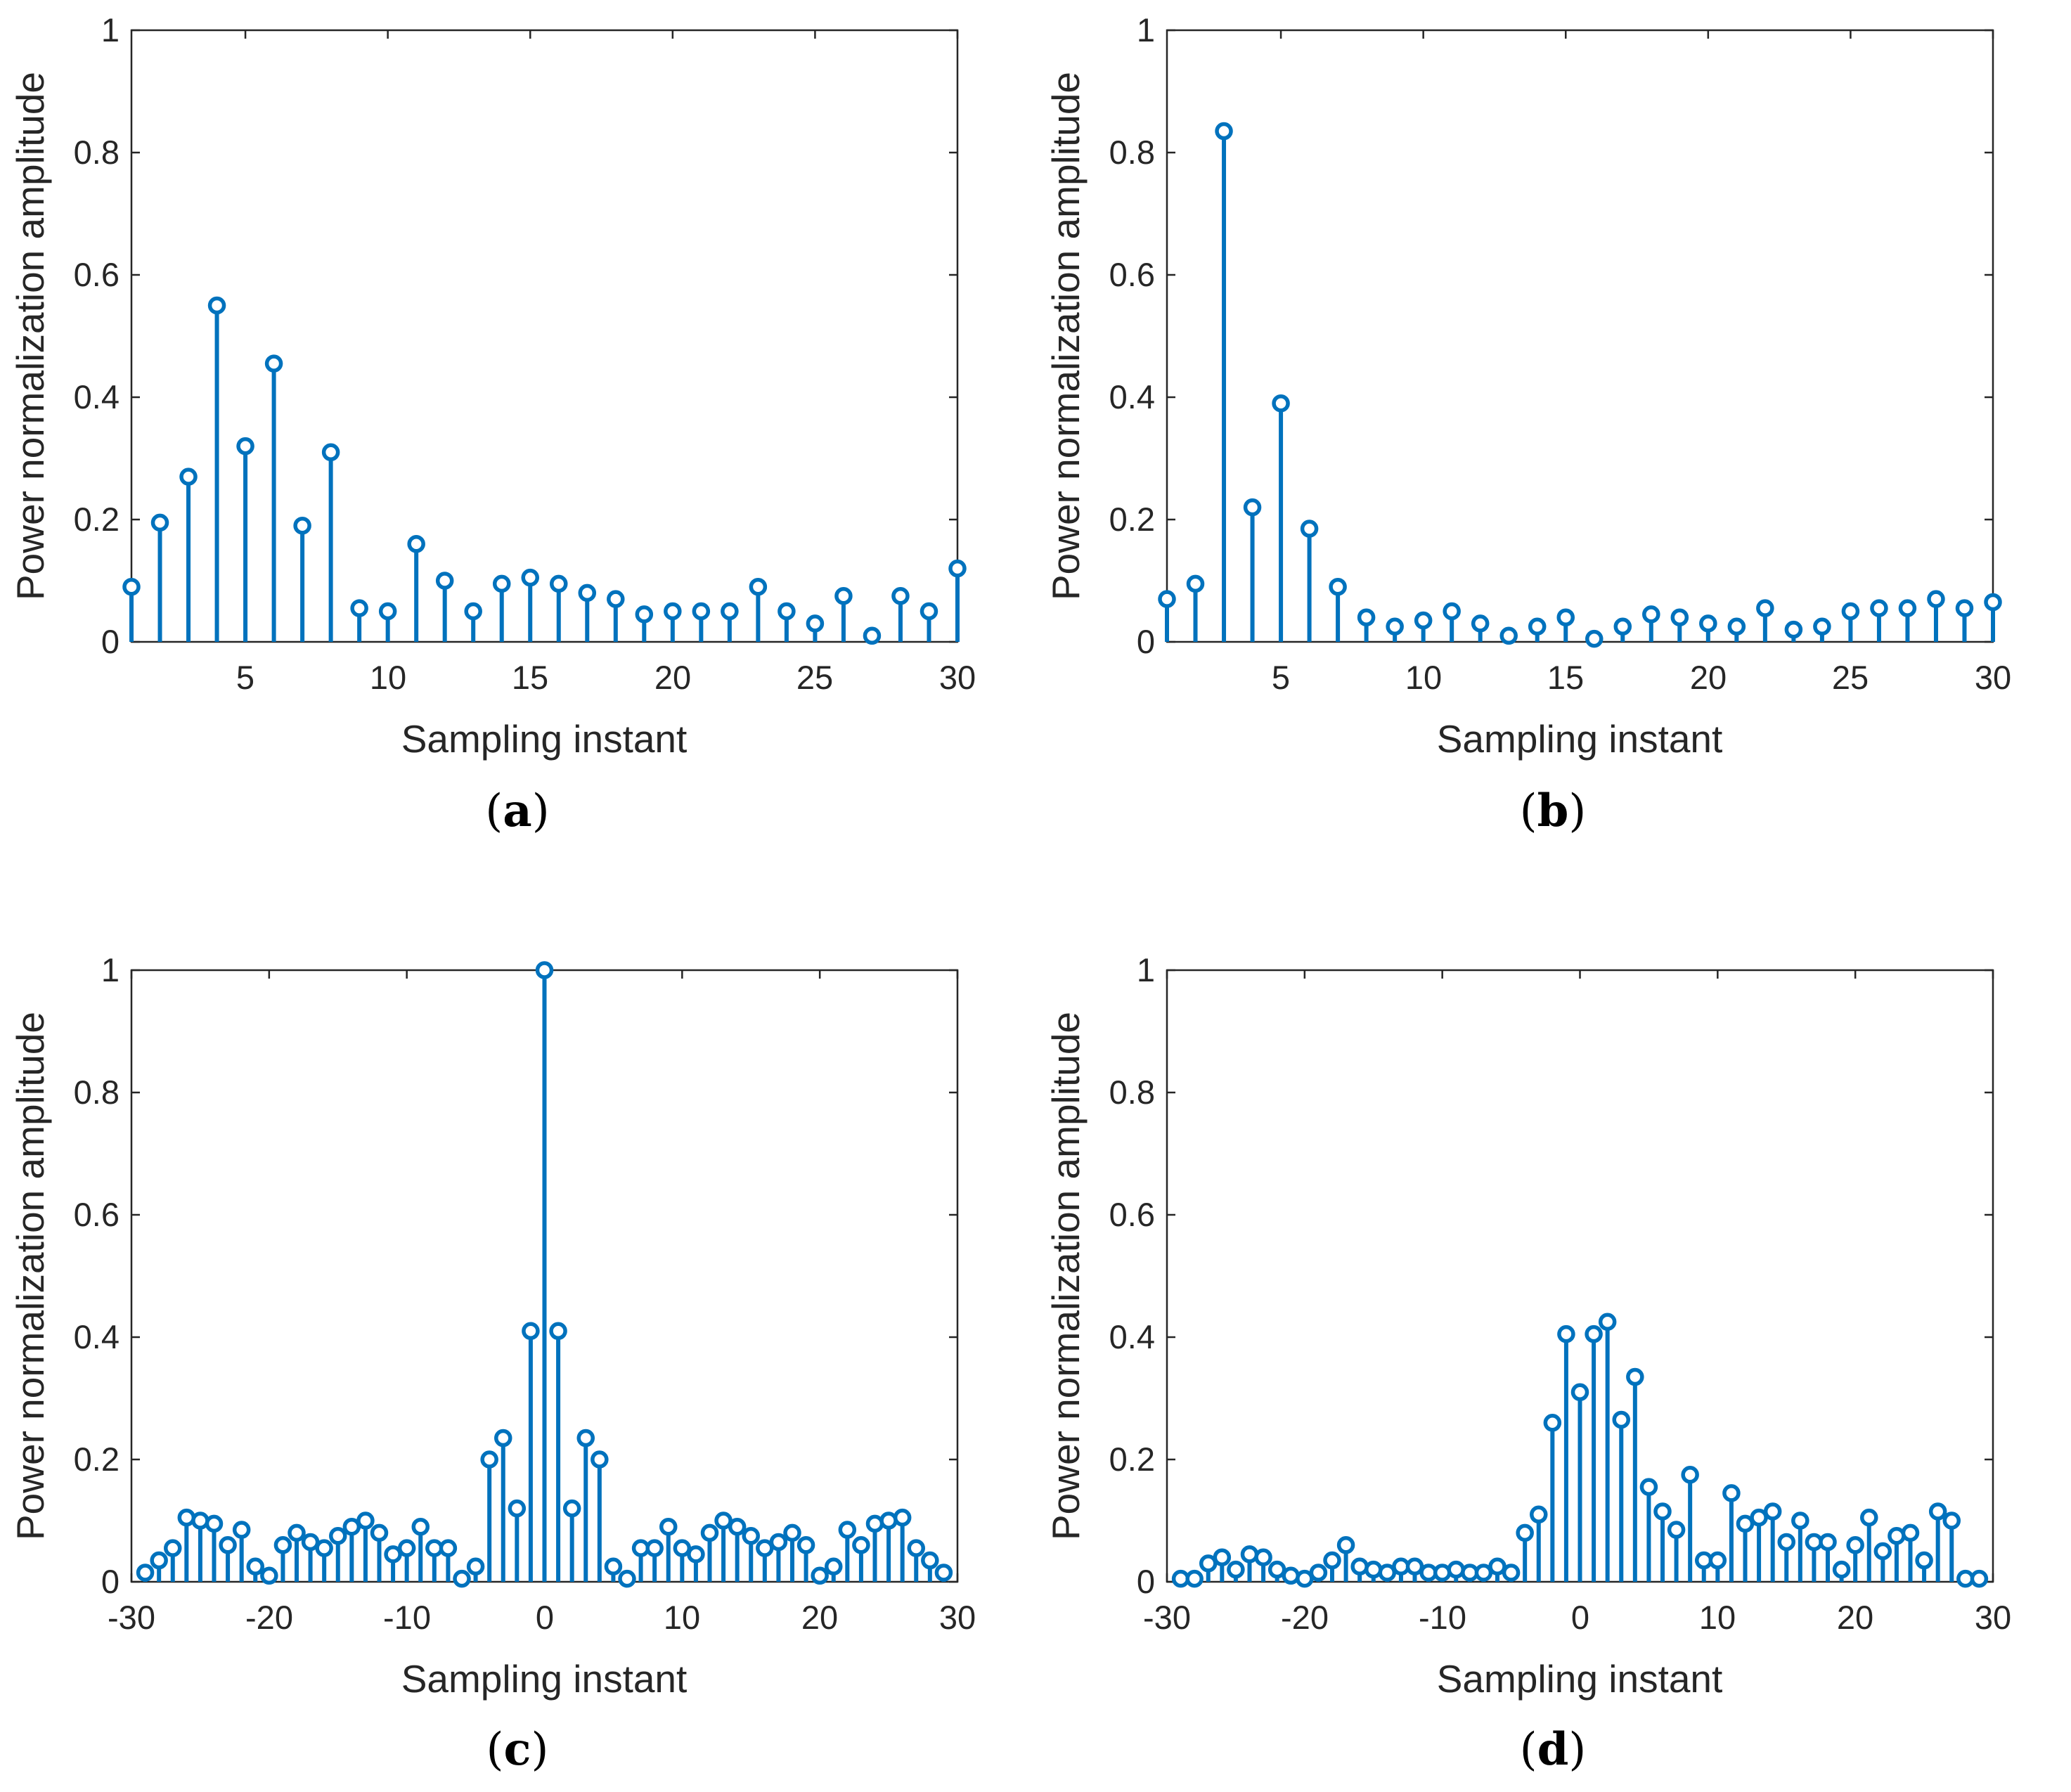 The width and height of the screenshot is (2071, 1792). Describe the element at coordinates (97, 1276) in the screenshot. I see `y-tick-labels: 0 0.2 0.4 0.6 0.8 1` at that location.